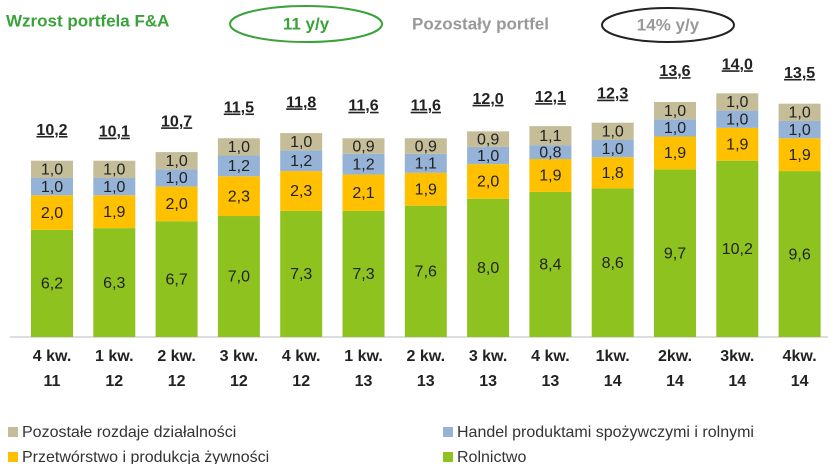  I want to click on x-tick-label: 4kw., so click(800, 356).